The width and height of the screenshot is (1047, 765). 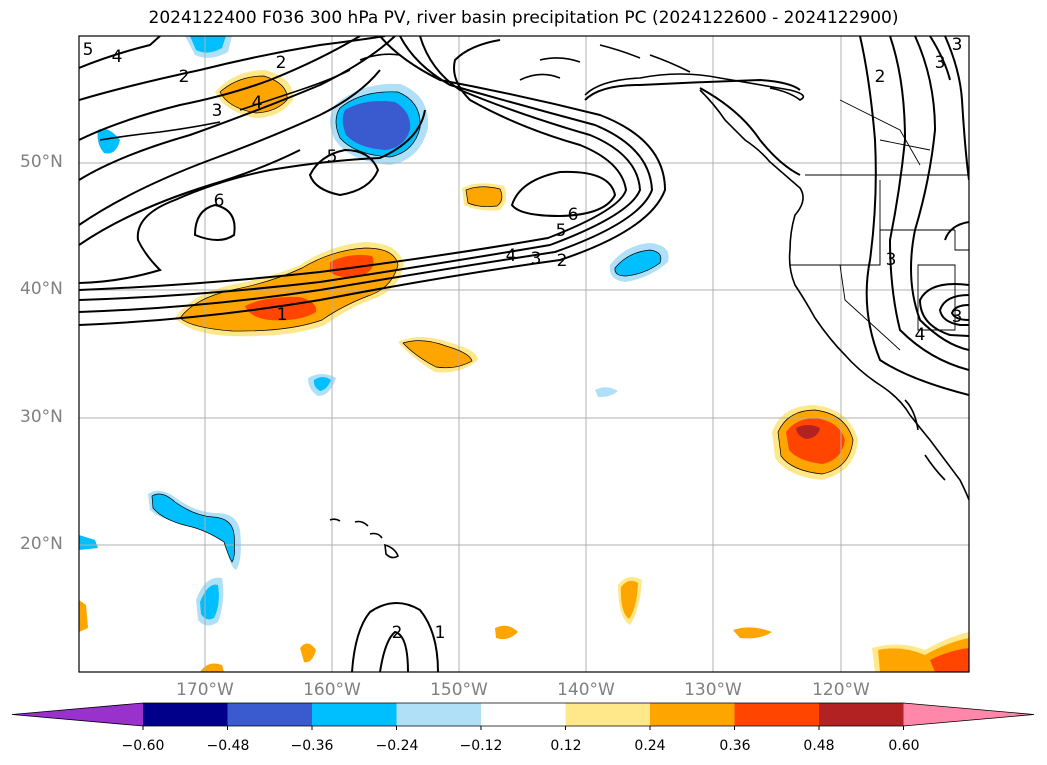 What do you see at coordinates (566, 746) in the screenshot?
I see `colorbar-tick-label: 0.12` at bounding box center [566, 746].